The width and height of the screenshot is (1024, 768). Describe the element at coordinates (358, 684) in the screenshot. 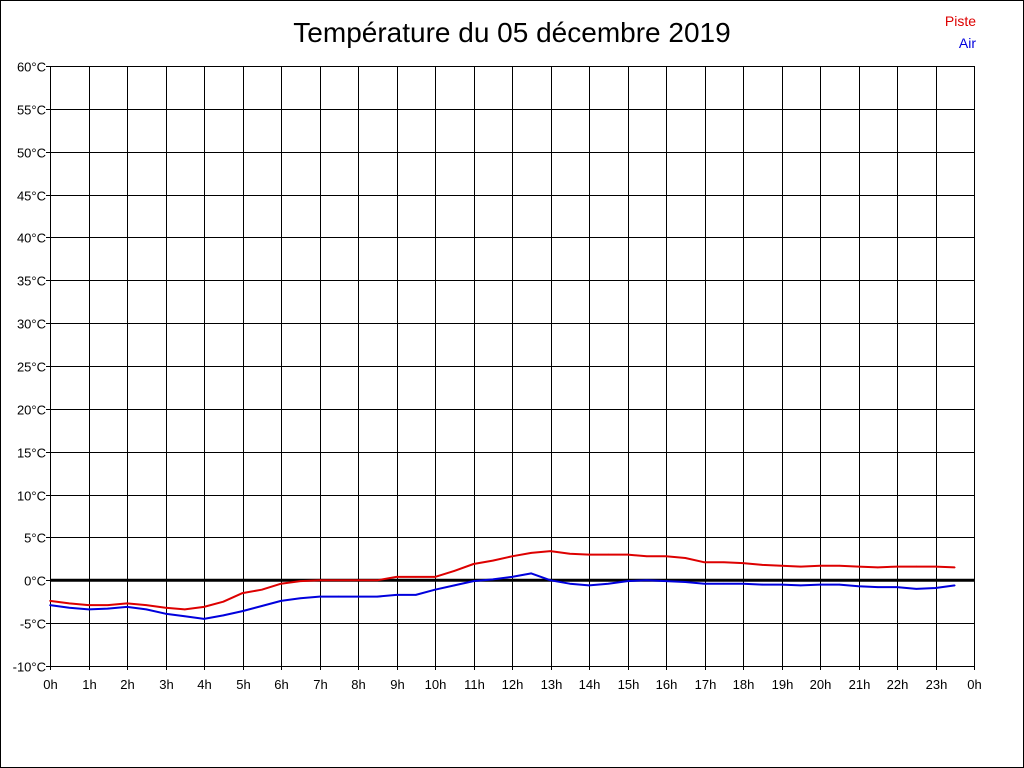

I see `x-tick-label: 8h` at that location.